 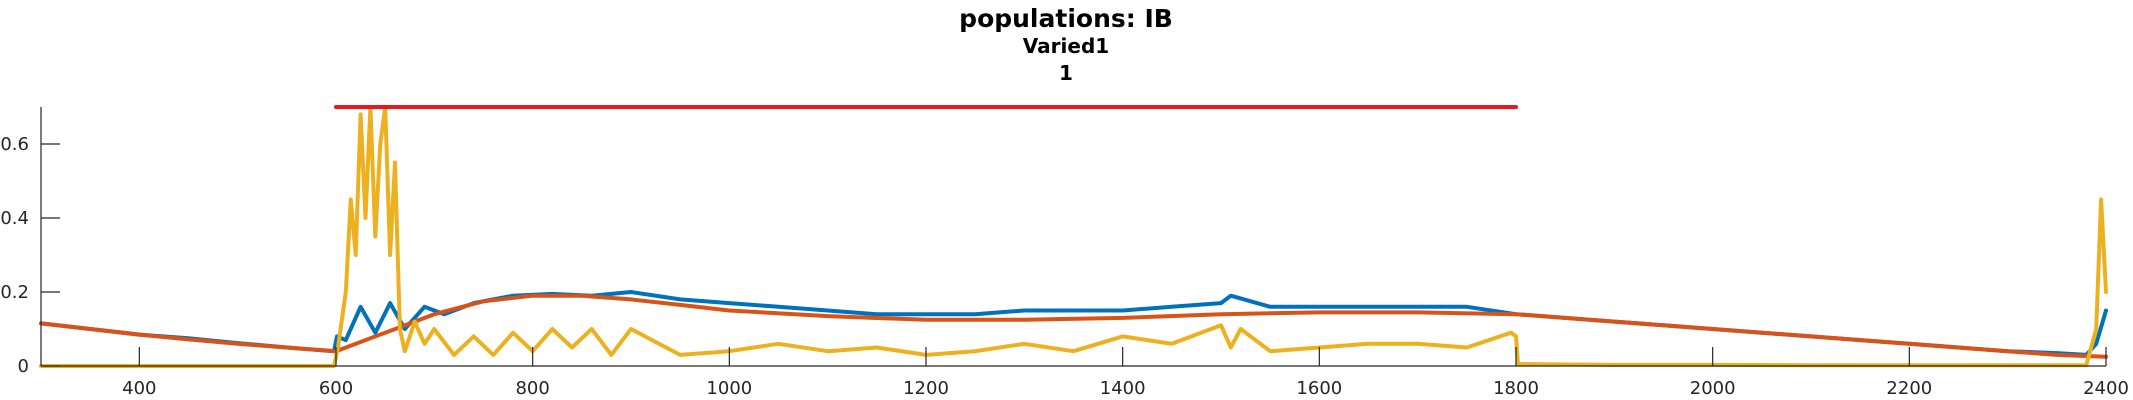 What do you see at coordinates (2106, 388) in the screenshot?
I see `x-tick-label: 2400` at bounding box center [2106, 388].